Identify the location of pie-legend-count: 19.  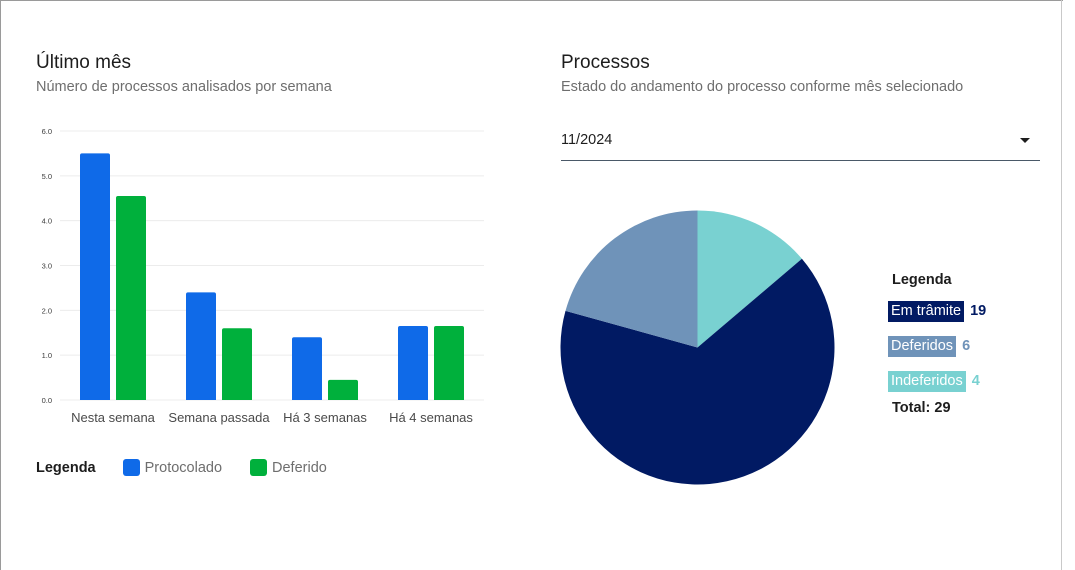
(978, 311).